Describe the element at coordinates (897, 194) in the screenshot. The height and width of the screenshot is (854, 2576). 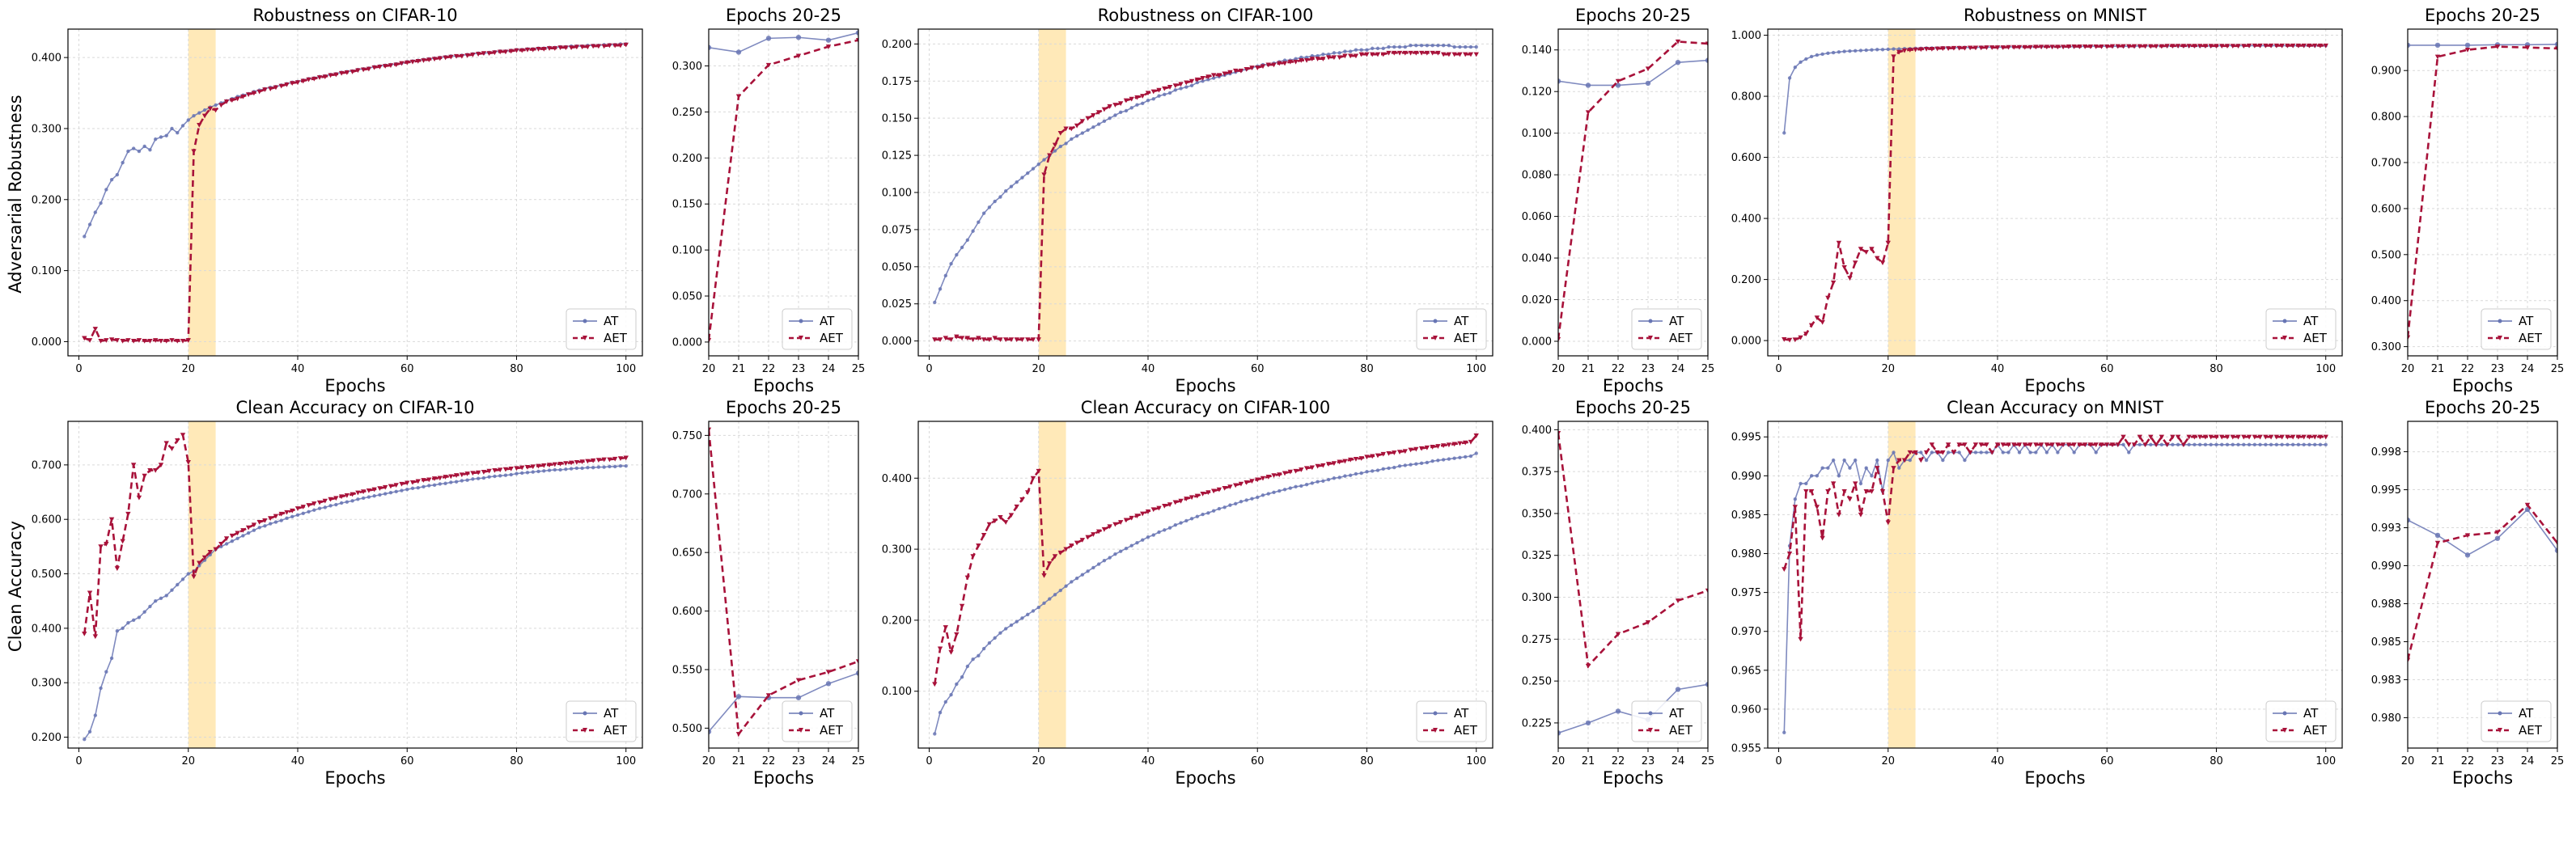
I see `y-tick-label: 0.100` at that location.